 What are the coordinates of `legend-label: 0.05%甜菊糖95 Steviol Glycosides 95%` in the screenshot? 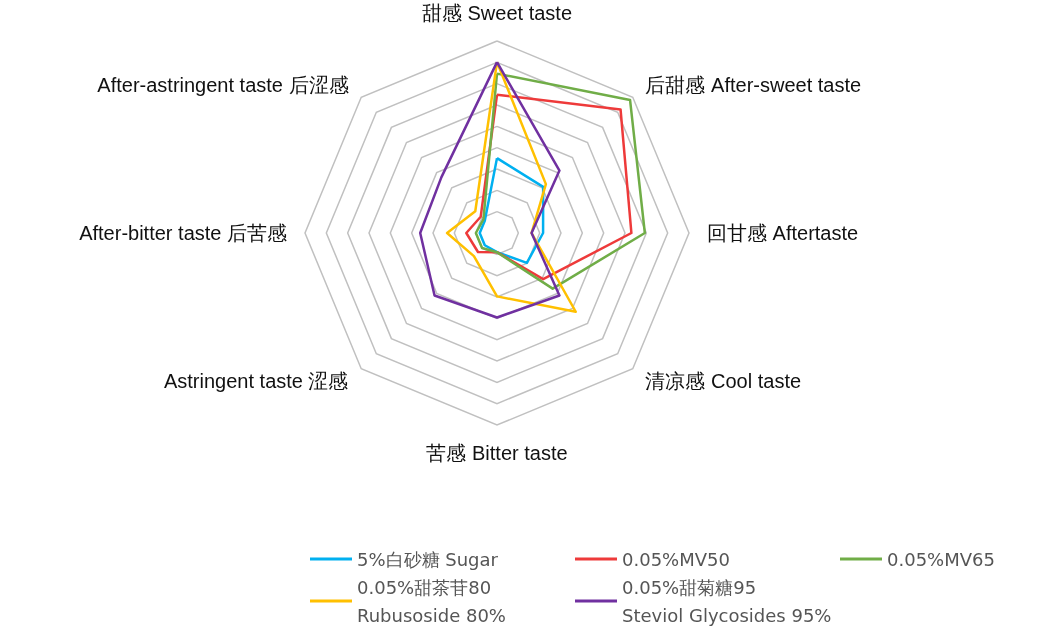 It's located at (727, 601).